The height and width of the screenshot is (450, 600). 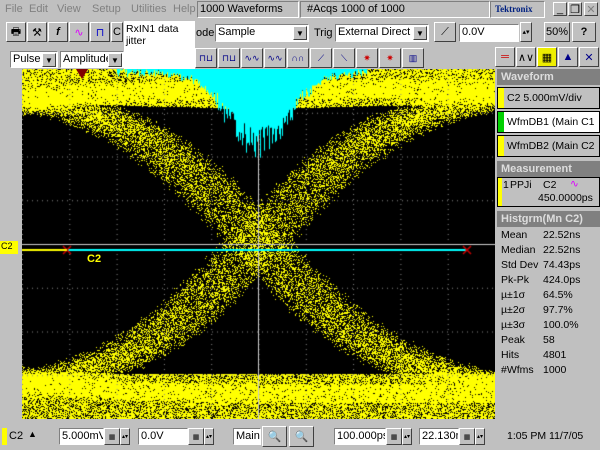 I want to click on waveform-item: WfmDB1 (Main C1, so click(x=548, y=122).